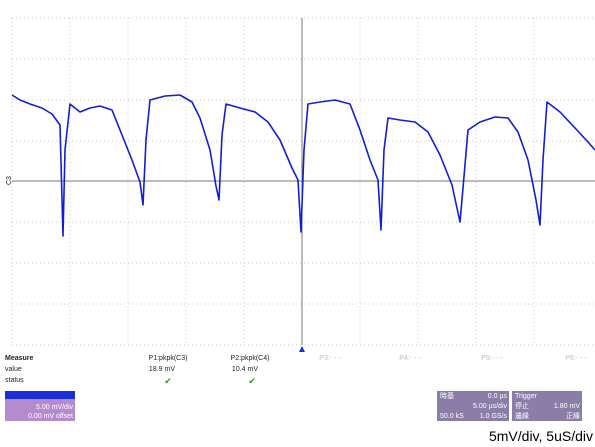 The image size is (595, 447). I want to click on channel-scale: 5.00 mV/div, so click(54, 407).